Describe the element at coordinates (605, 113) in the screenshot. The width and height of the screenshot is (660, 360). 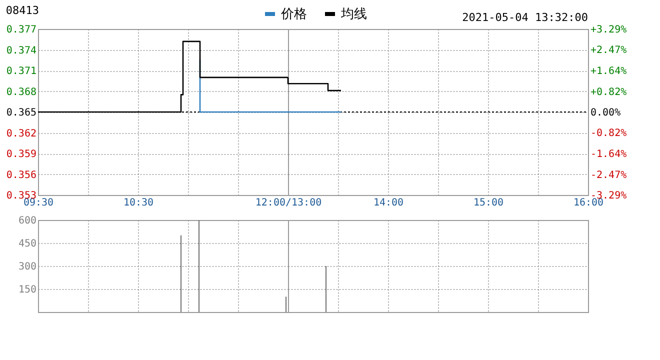
I see `text: 0.00%` at that location.